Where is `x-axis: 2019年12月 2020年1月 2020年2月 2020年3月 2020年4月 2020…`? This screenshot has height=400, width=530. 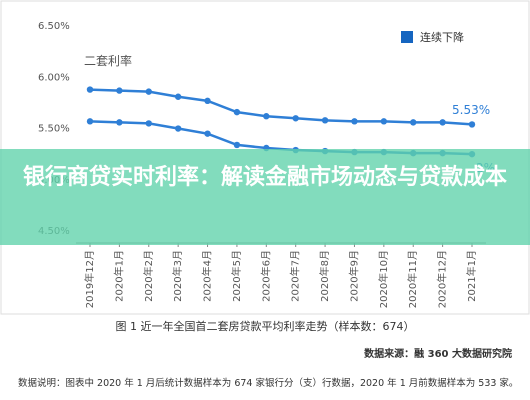
x-axis: 2019年12月 2020年1月 2020年2月 2020年3月 2020年4月 2020… is located at coordinates (281, 275).